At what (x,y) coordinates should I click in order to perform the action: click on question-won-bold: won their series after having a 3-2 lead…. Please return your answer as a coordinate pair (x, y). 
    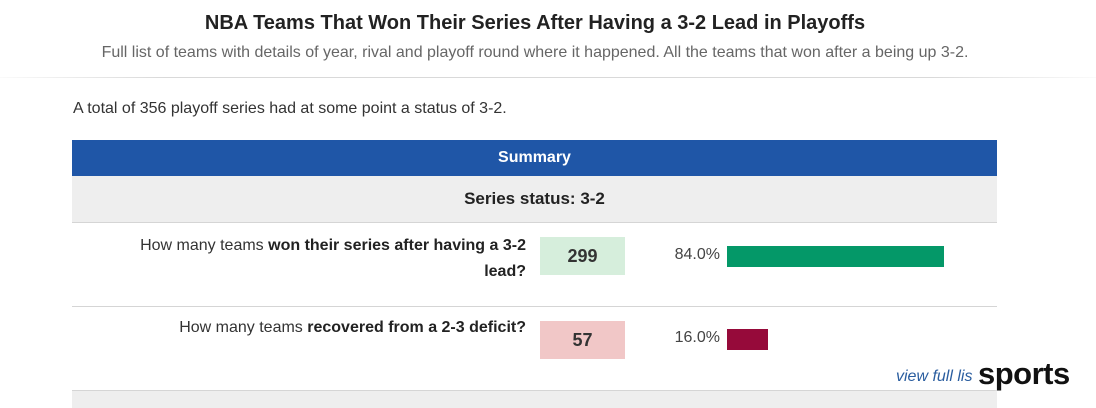
    Looking at the image, I should click on (397, 258).